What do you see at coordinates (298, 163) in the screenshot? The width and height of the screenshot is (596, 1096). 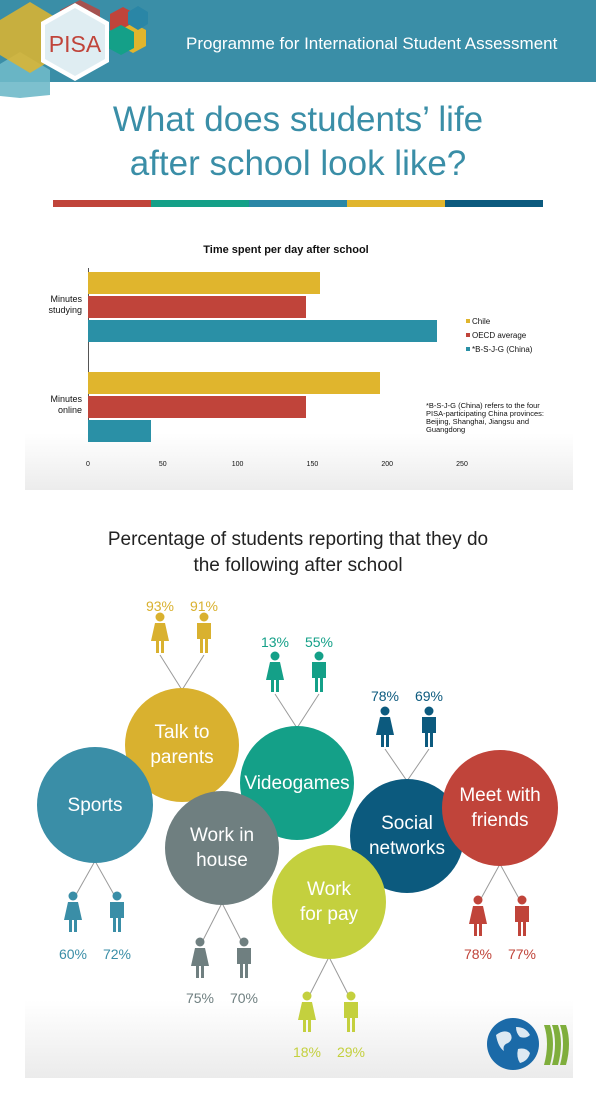 I see `page-title-line-2: after school look like?` at bounding box center [298, 163].